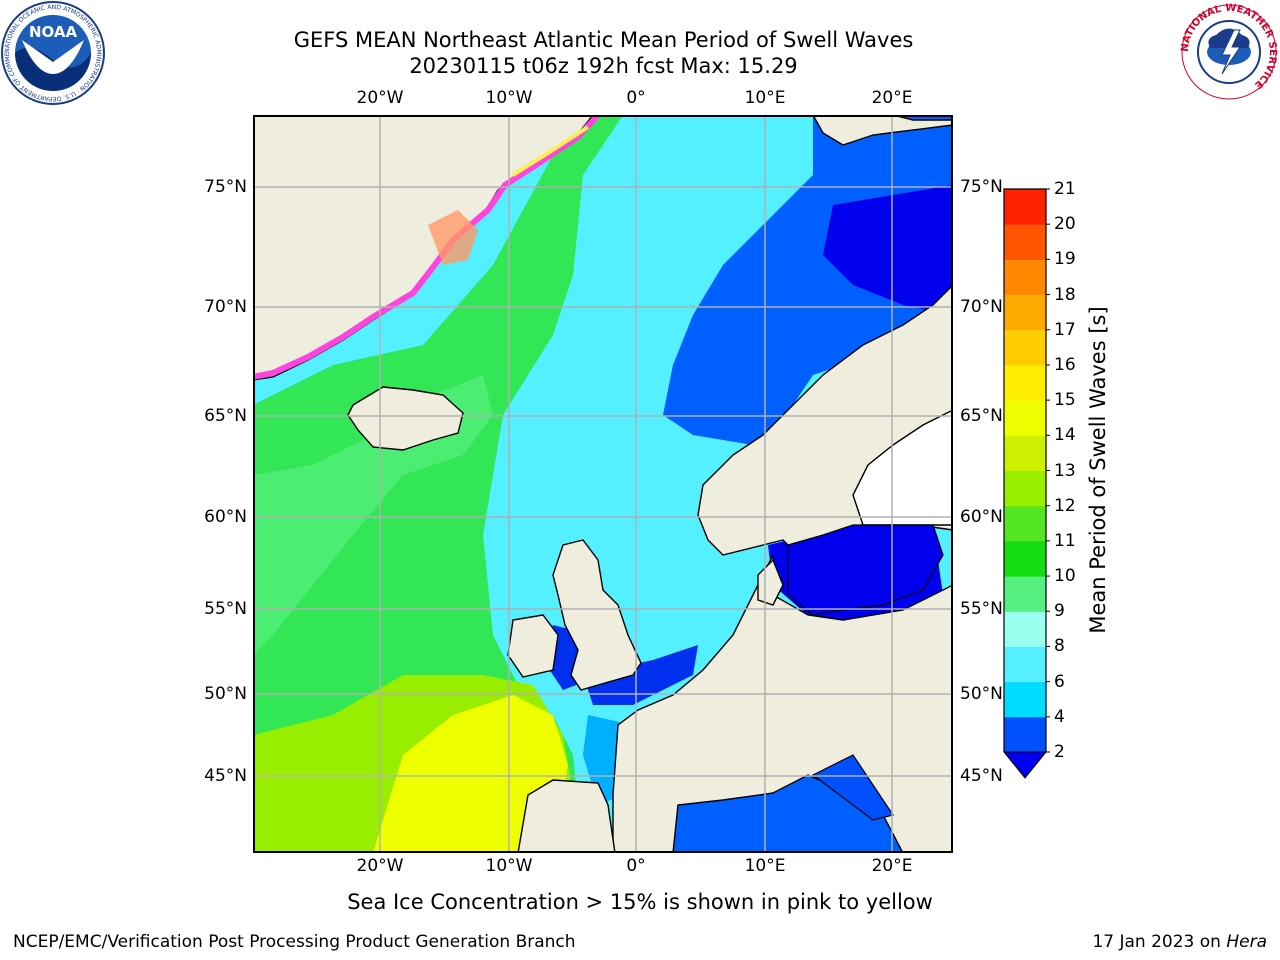  I want to click on colorbar-tick-label-17: 17, so click(1065, 329).